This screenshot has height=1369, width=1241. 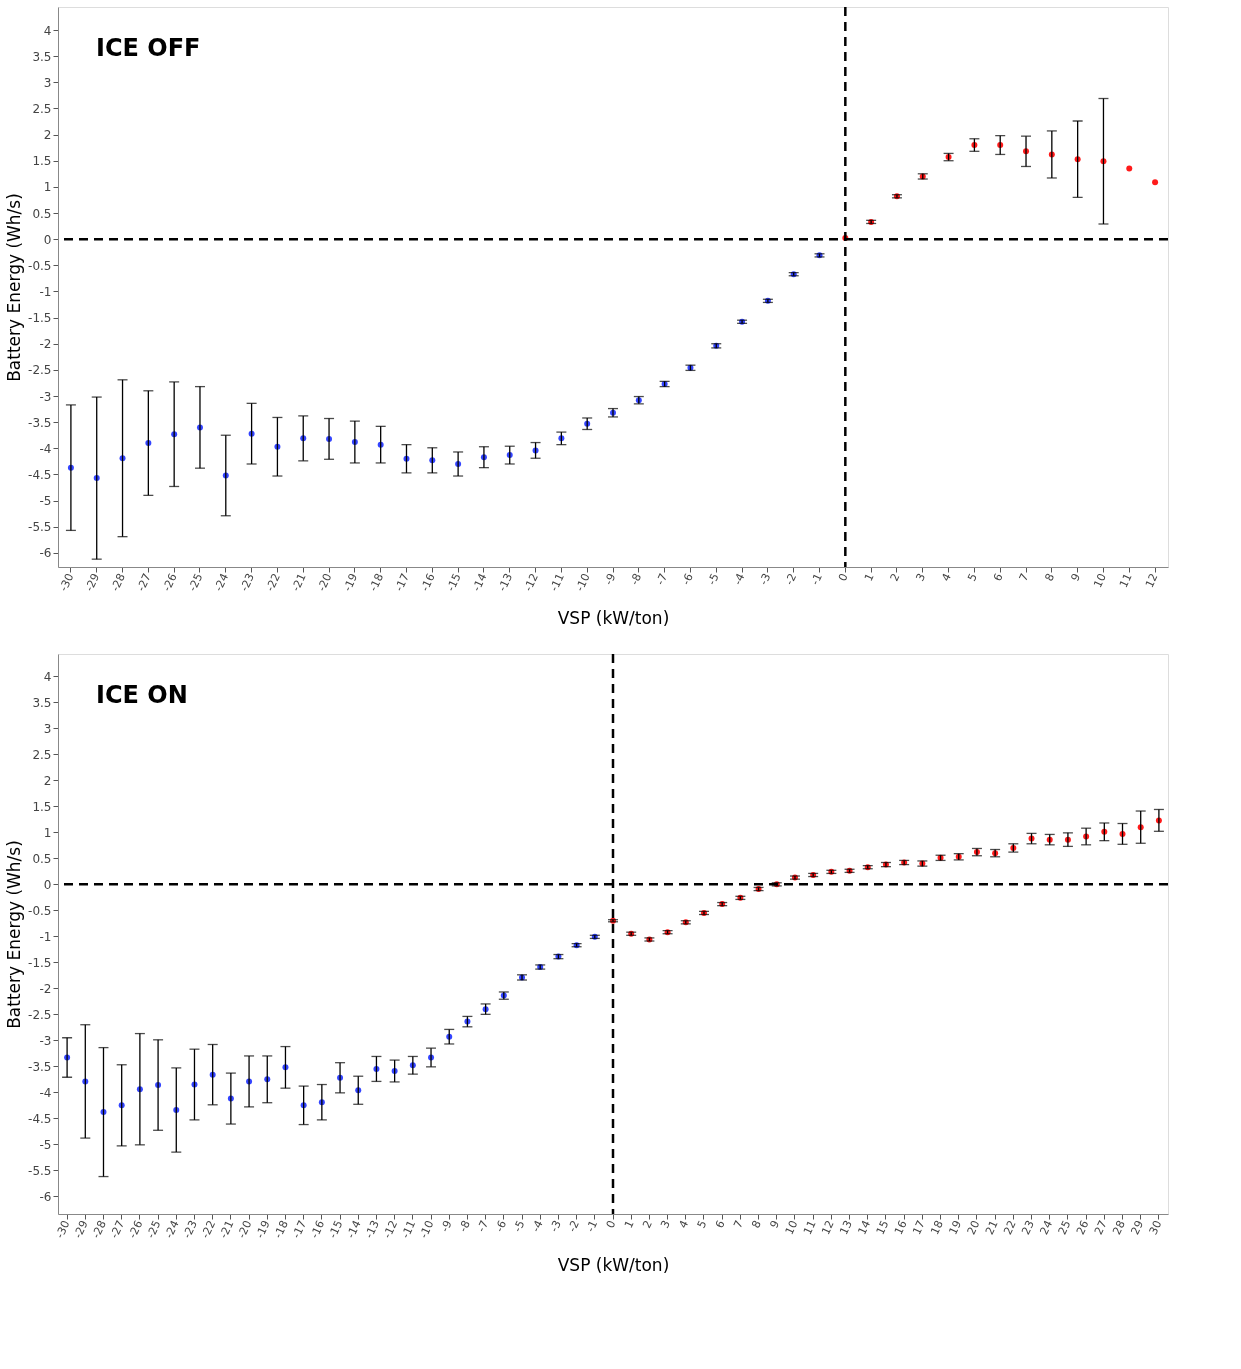 I want to click on x-tick-label: -9, so click(x=446, y=1226).